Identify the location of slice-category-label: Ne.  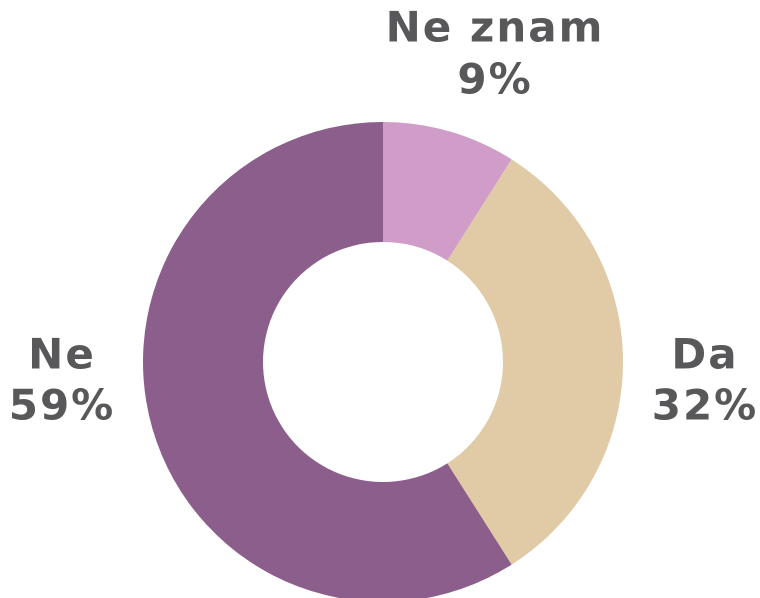
(62, 354).